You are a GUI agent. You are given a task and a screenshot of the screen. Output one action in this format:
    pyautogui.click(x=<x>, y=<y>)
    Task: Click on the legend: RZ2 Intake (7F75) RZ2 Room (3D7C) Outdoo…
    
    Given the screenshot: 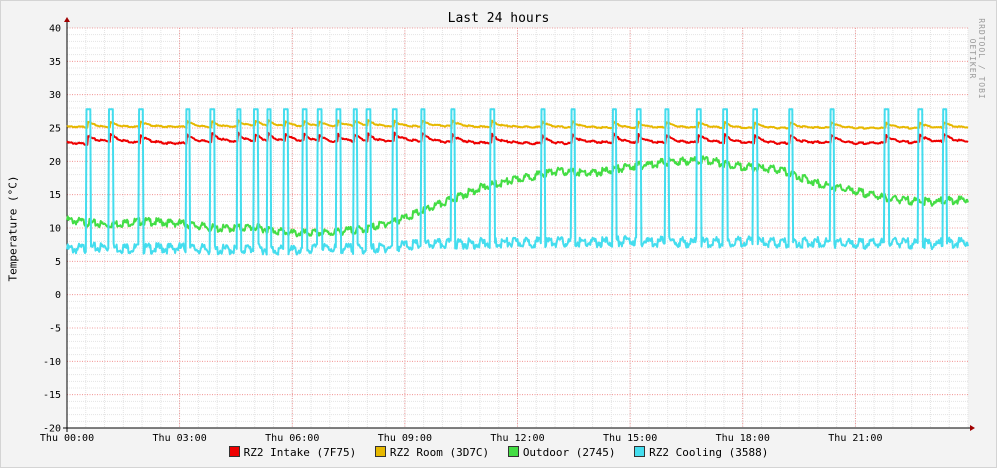 What is the action you would take?
    pyautogui.click(x=498, y=452)
    